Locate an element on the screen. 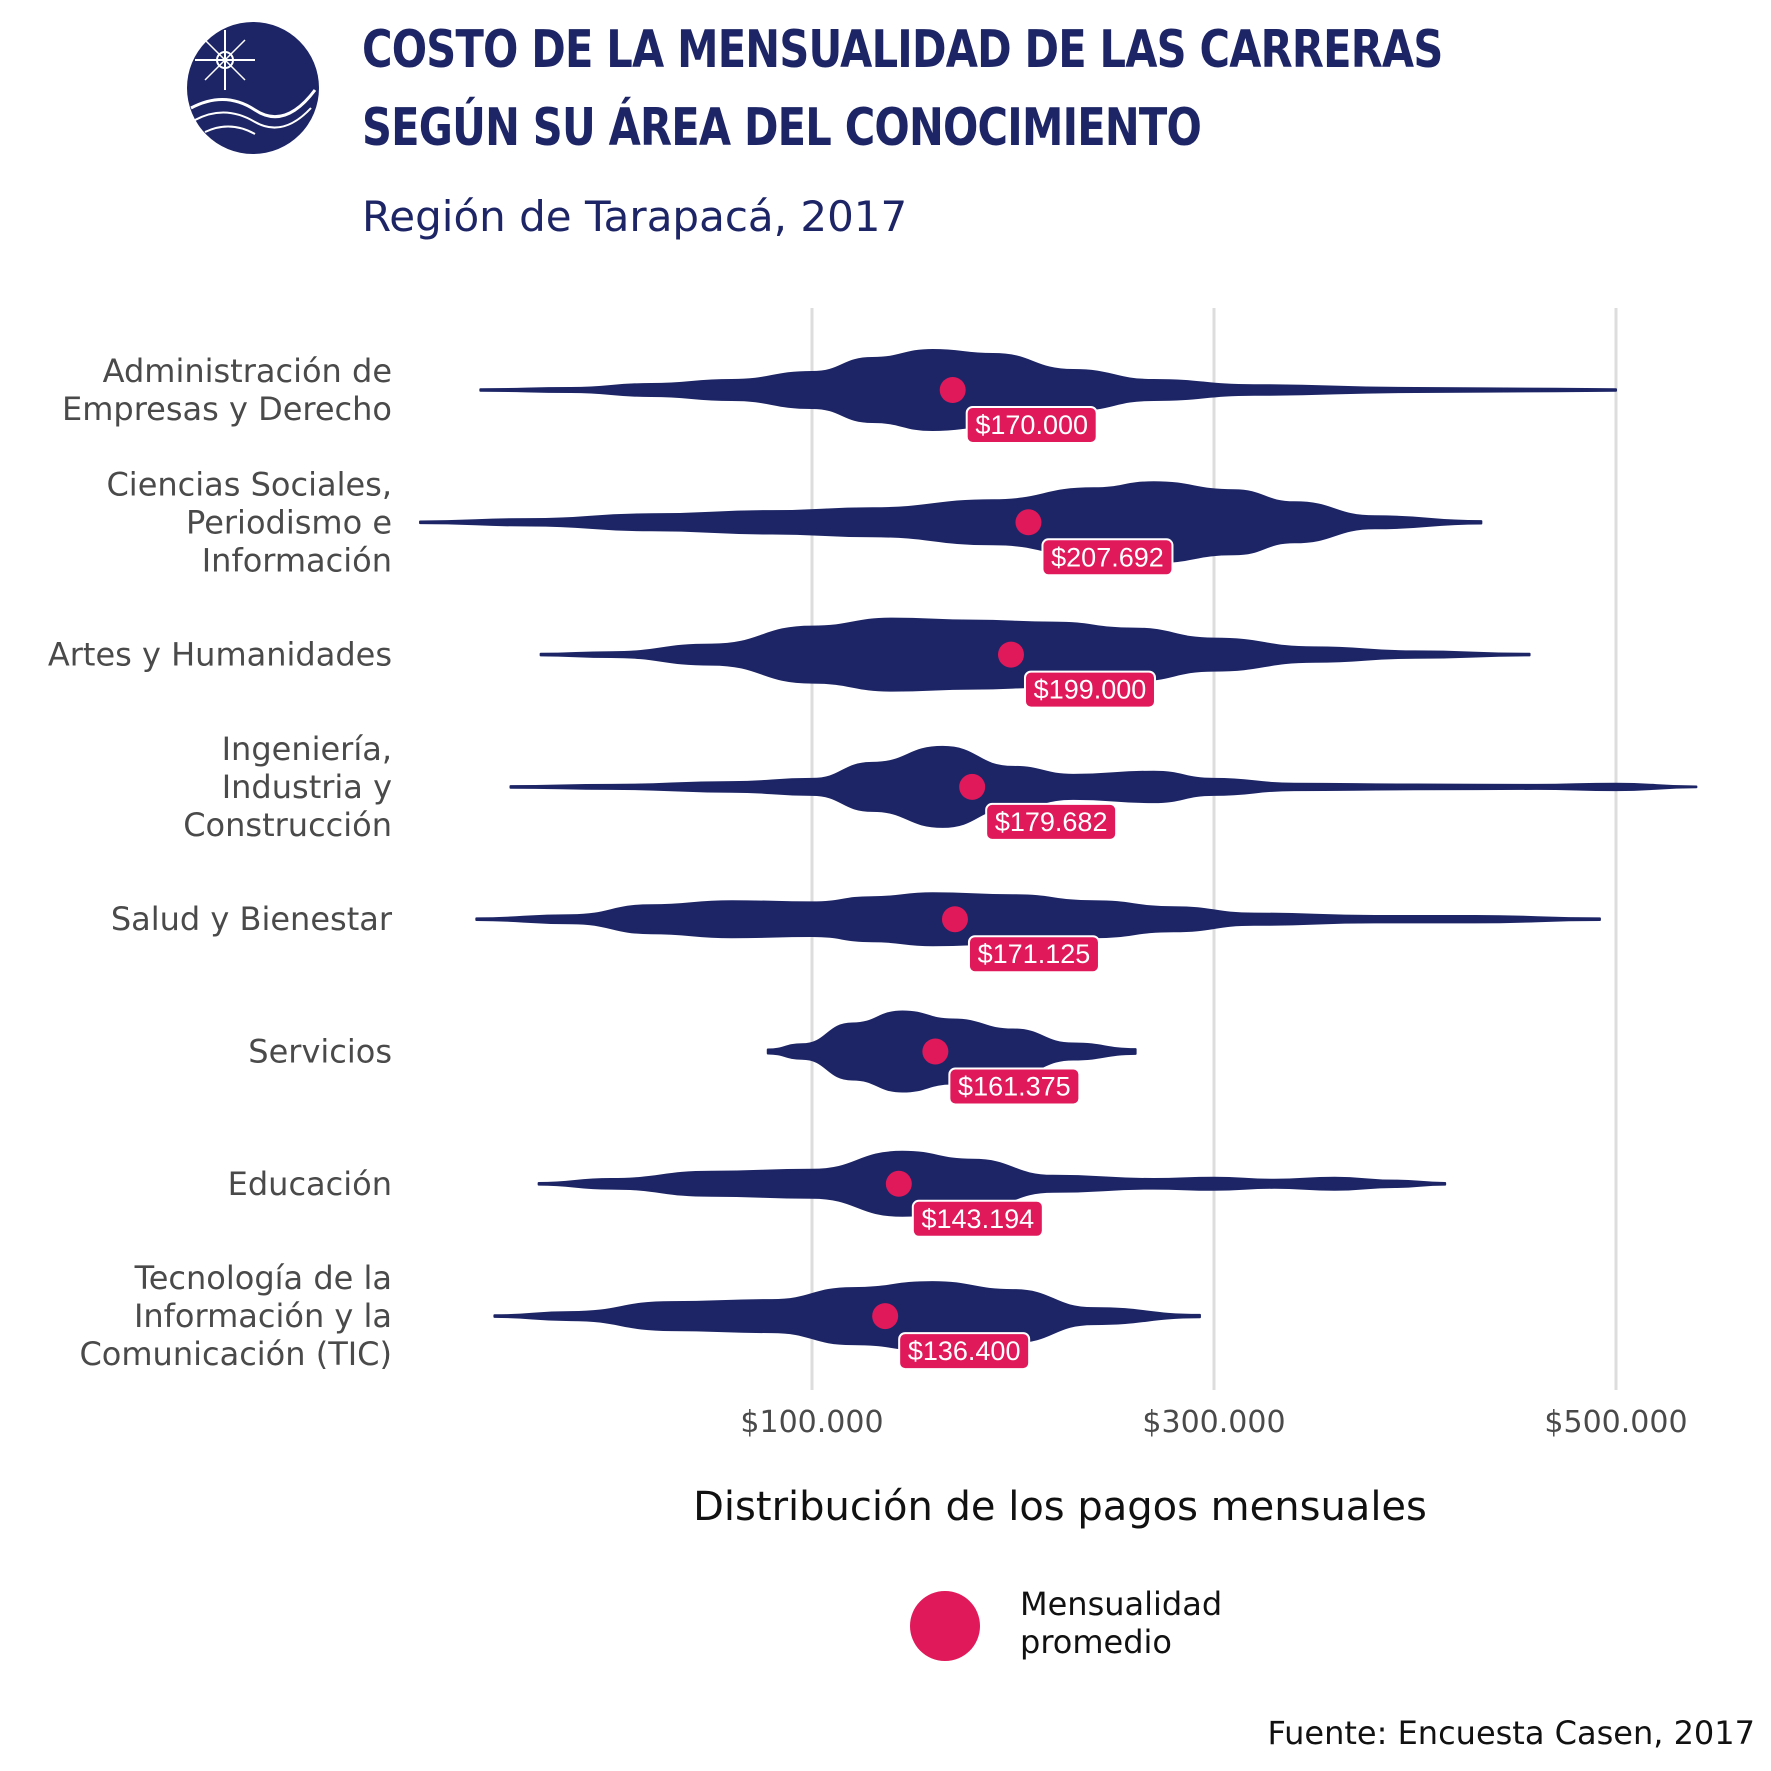 This screenshot has height=1771, width=1771. mean-value-label: $199.000 is located at coordinates (1090, 690).